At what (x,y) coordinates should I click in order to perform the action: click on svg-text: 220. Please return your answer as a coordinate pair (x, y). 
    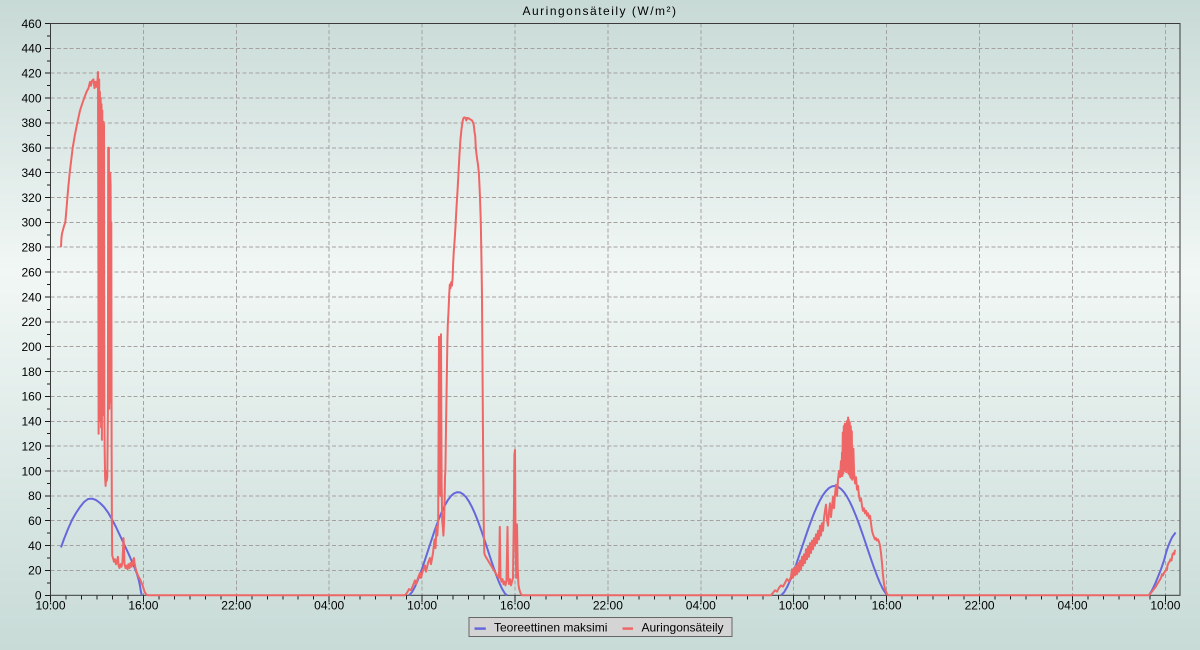
    Looking at the image, I should click on (31, 322).